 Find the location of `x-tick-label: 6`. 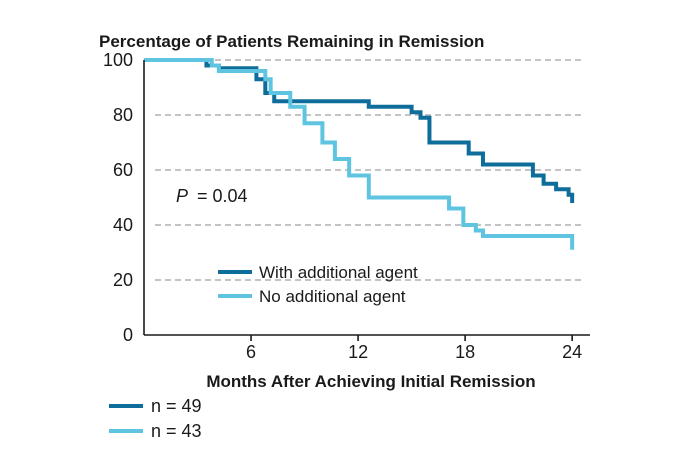

x-tick-label: 6 is located at coordinates (251, 352).